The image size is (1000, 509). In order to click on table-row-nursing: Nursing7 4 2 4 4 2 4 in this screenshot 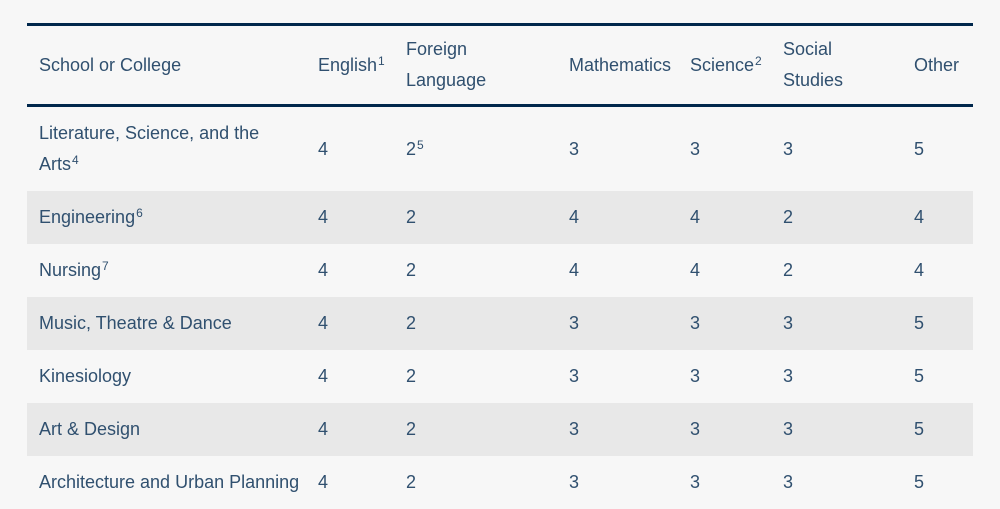, I will do `click(500, 270)`.